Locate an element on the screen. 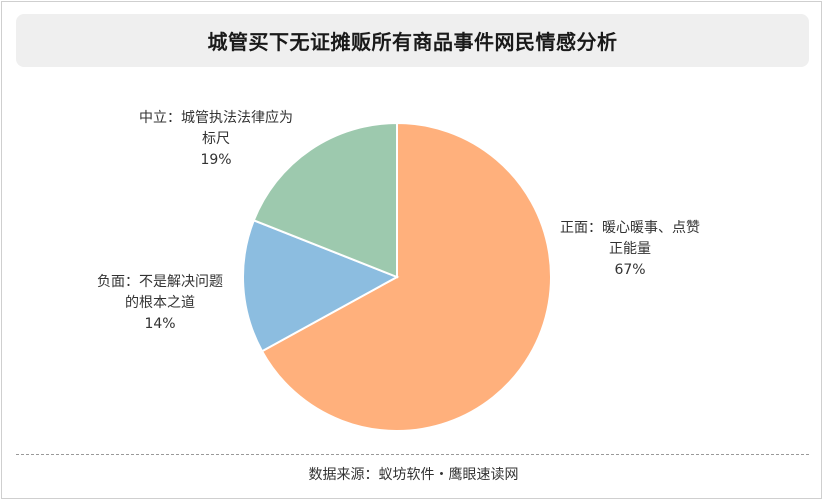  slice-label-0-line-1: 正能量 is located at coordinates (630, 249).